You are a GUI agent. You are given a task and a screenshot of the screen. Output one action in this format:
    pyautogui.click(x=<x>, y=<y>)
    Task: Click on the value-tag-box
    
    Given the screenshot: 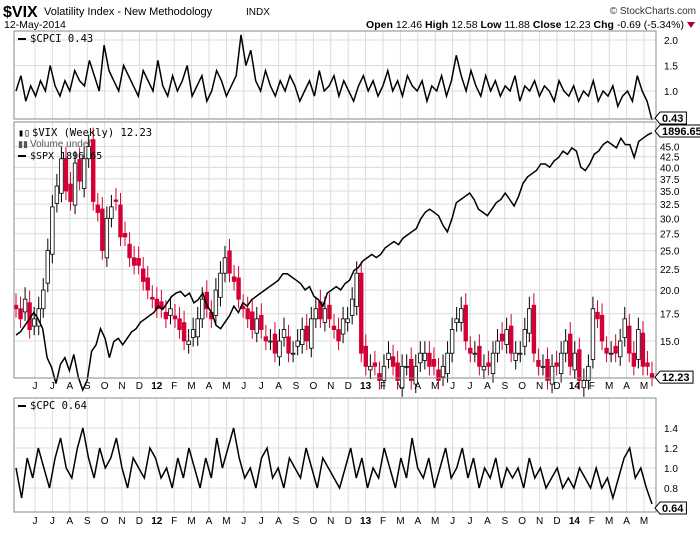 What is the action you would take?
    pyautogui.click(x=670, y=118)
    